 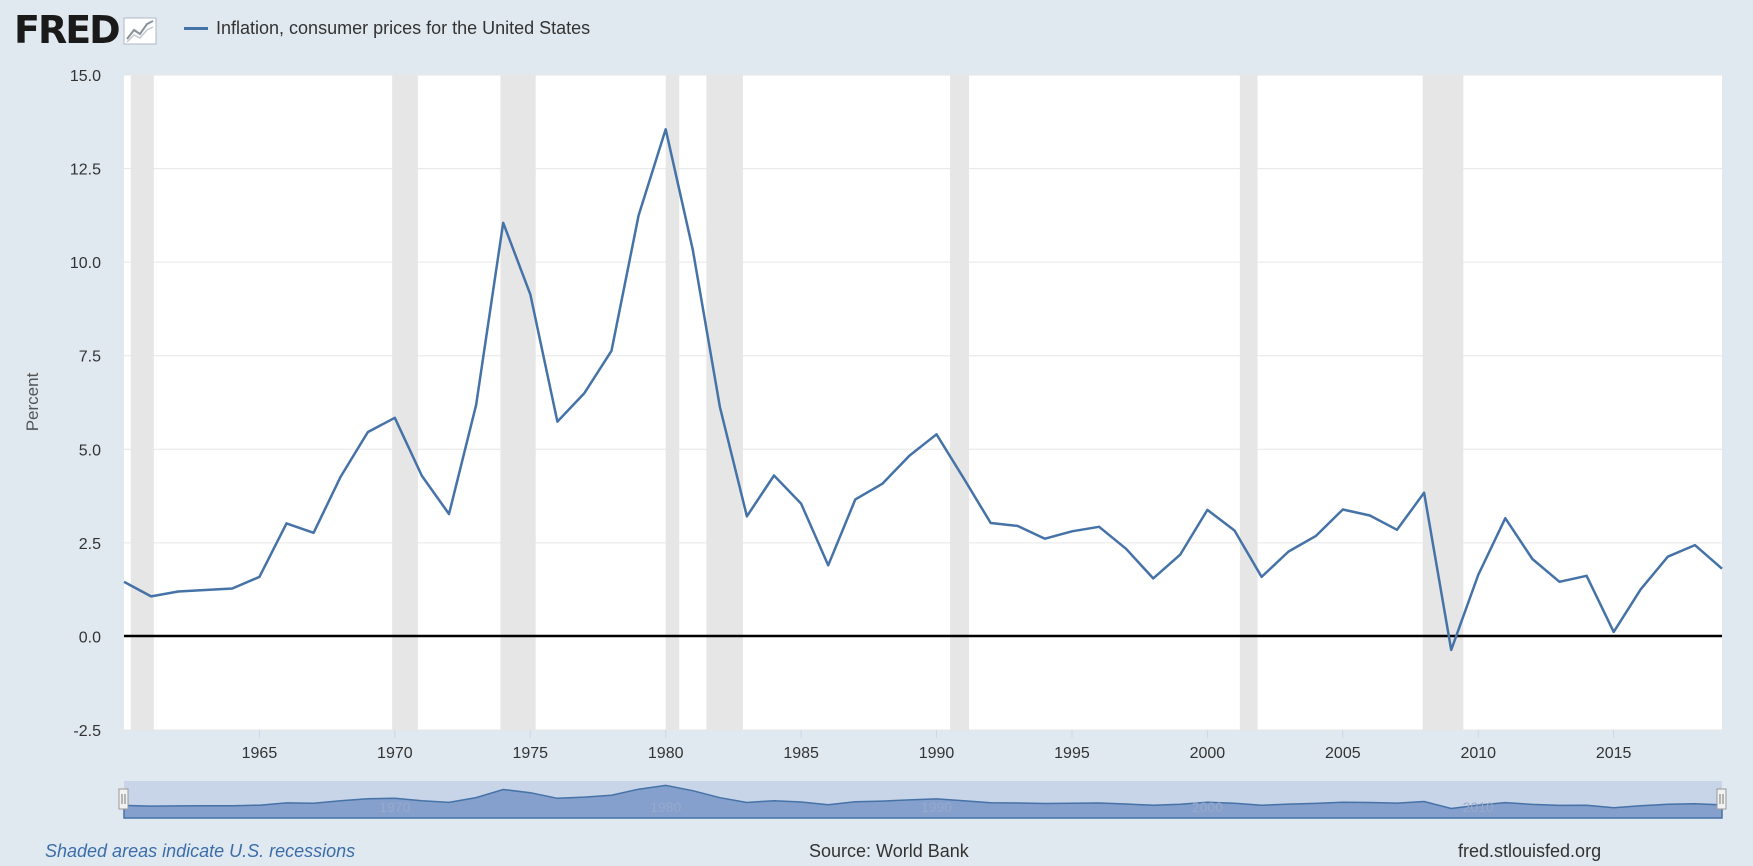 What do you see at coordinates (665, 807) in the screenshot?
I see `navigator-tick-label: 1980` at bounding box center [665, 807].